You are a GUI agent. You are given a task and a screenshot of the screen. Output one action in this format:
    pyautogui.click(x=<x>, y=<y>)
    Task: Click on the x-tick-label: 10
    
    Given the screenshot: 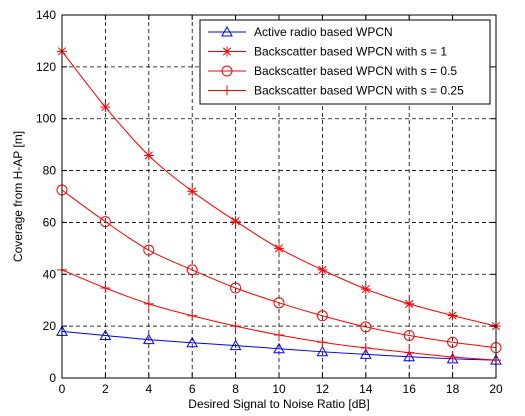 What is the action you would take?
    pyautogui.click(x=279, y=389)
    